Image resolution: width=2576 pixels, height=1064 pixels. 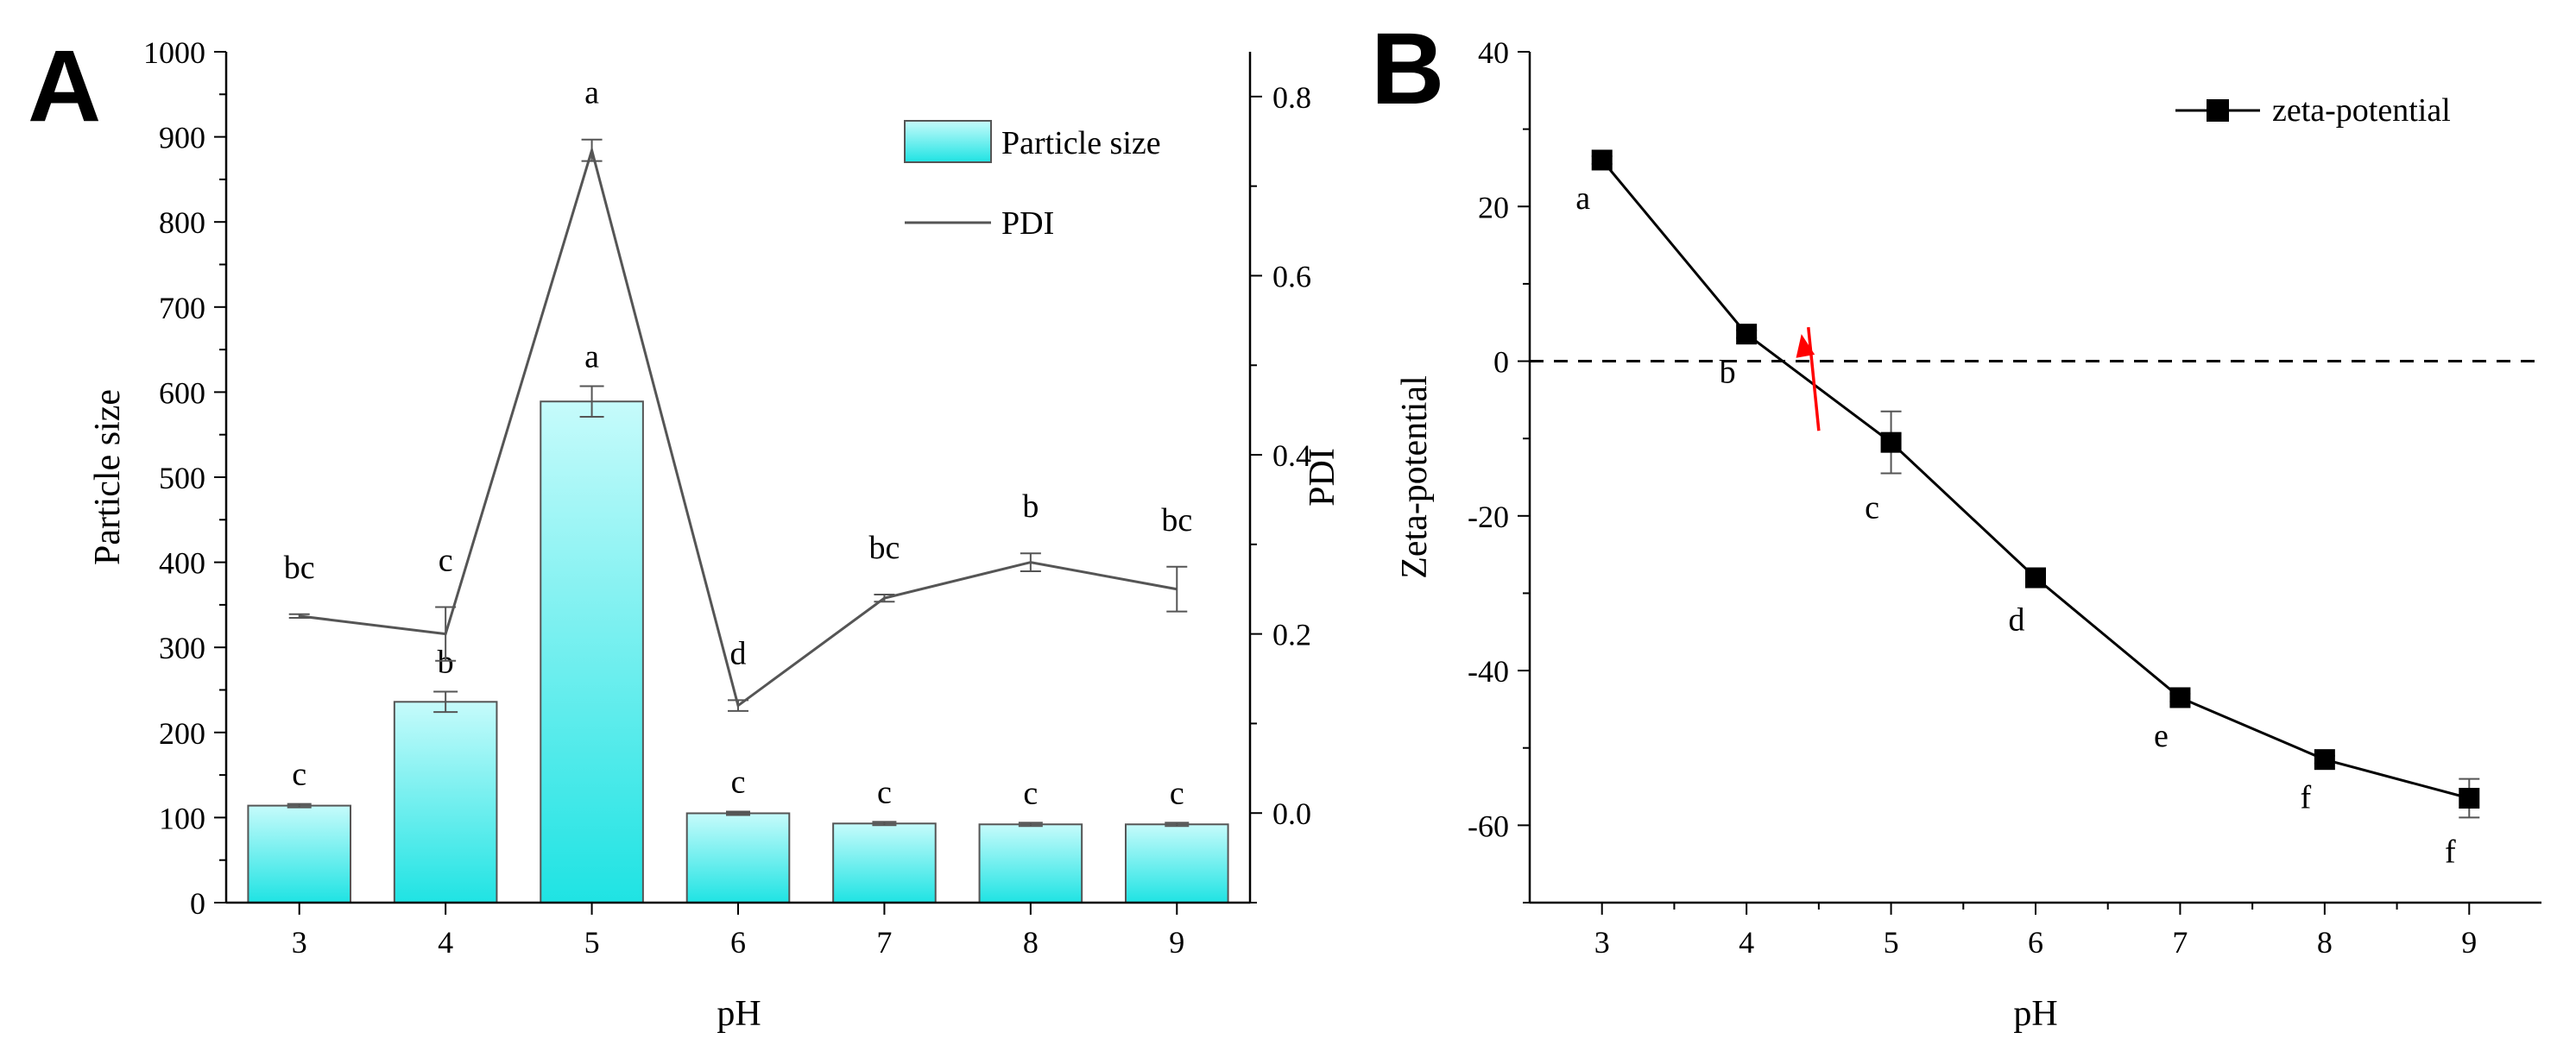 What do you see at coordinates (182, 222) in the screenshot?
I see `a-y-tick-label: 800` at bounding box center [182, 222].